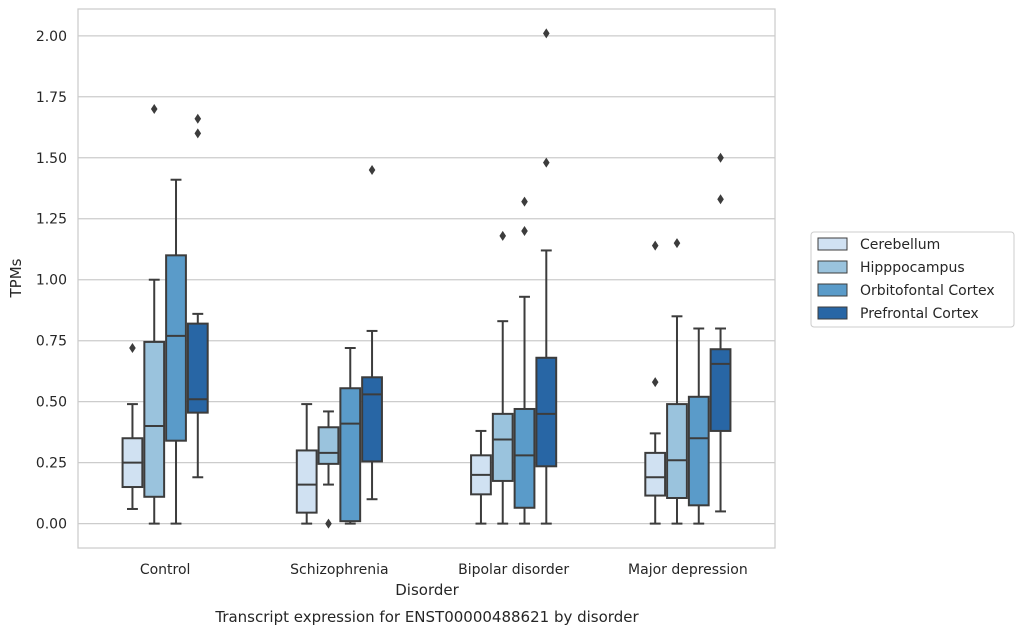  Describe the element at coordinates (51, 525) in the screenshot. I see `y-tick-label: 0.00` at that location.